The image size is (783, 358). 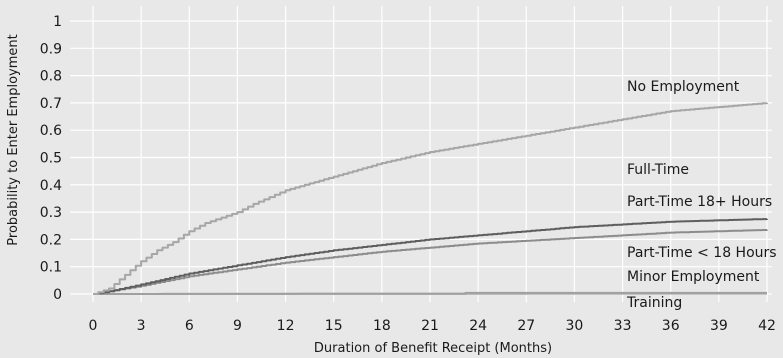 What do you see at coordinates (51, 77) in the screenshot?
I see `y-tick-label: 0.8` at bounding box center [51, 77].